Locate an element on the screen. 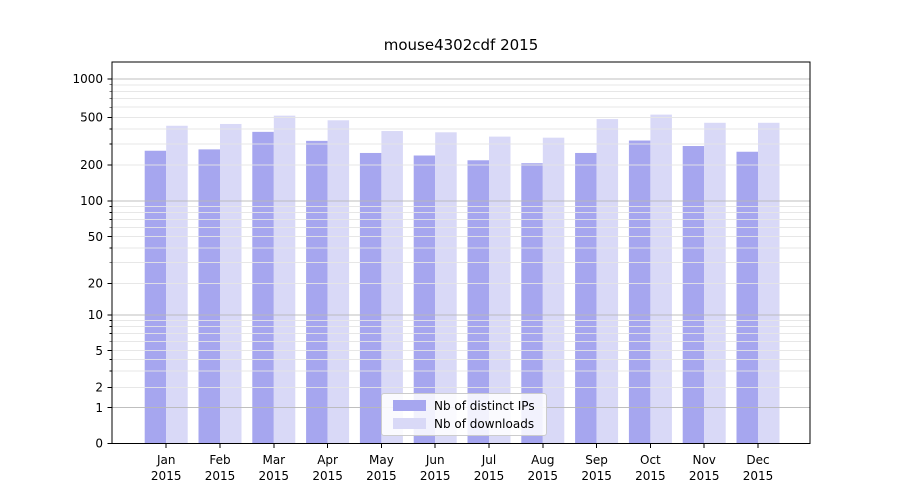  bar-nov-distinct-ips is located at coordinates (693, 295).